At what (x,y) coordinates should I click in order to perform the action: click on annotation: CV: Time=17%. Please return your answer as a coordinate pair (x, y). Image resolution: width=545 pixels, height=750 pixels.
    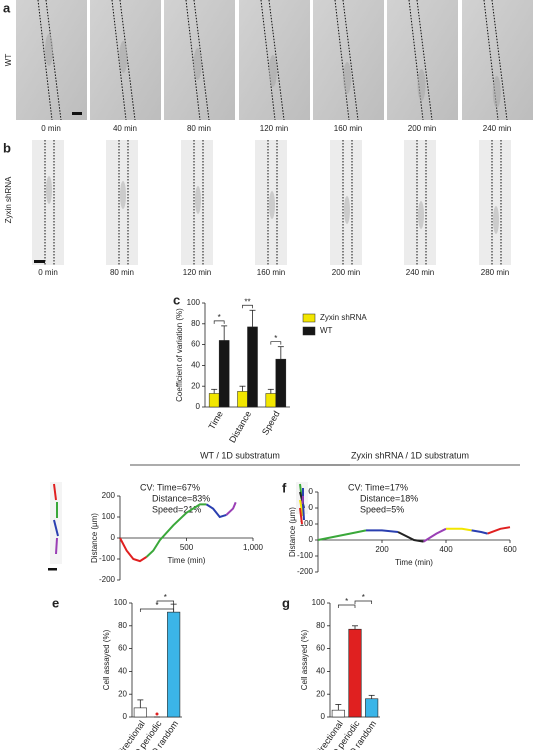
    Looking at the image, I should click on (378, 487).